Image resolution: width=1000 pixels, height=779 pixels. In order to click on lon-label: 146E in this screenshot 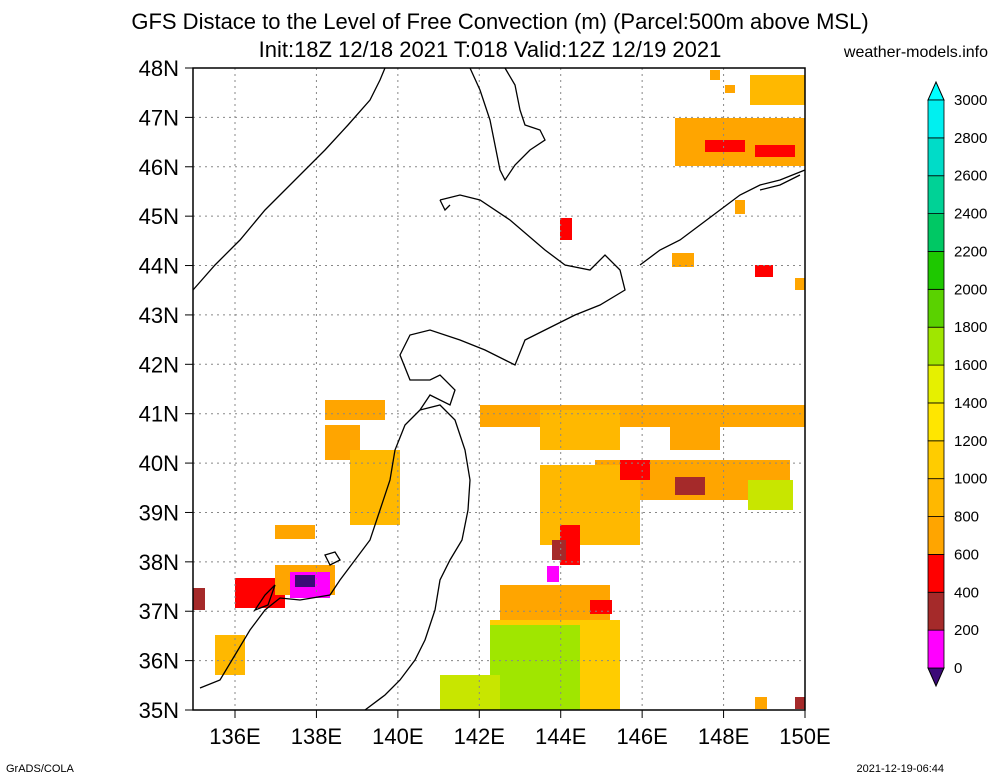, I will do `click(641, 736)`.